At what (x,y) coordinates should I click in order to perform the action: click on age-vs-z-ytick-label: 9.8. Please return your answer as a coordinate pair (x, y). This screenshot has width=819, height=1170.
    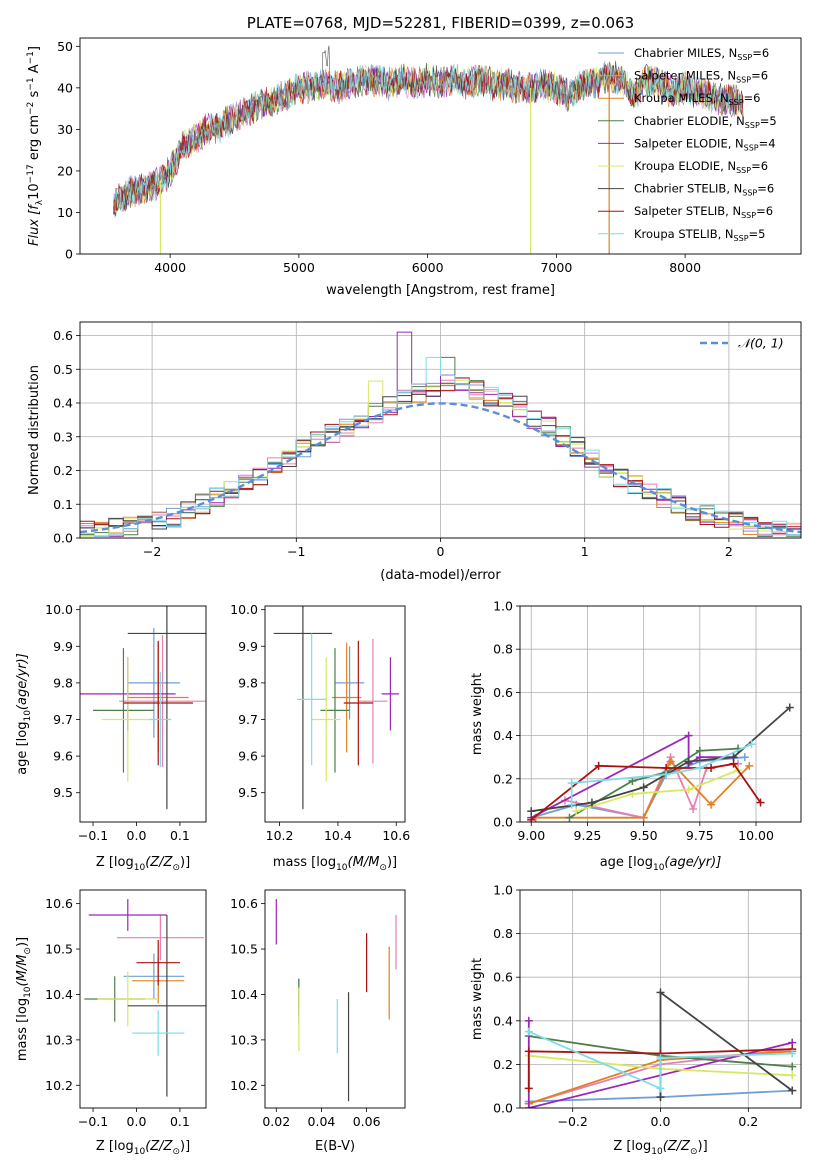
    Looking at the image, I should click on (63, 682).